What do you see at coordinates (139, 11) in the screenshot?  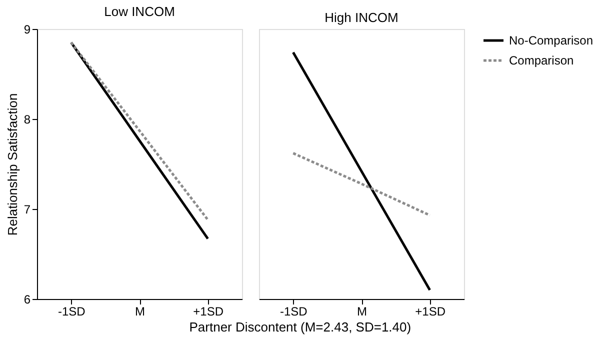 I see `chart-title: Low INCOM` at bounding box center [139, 11].